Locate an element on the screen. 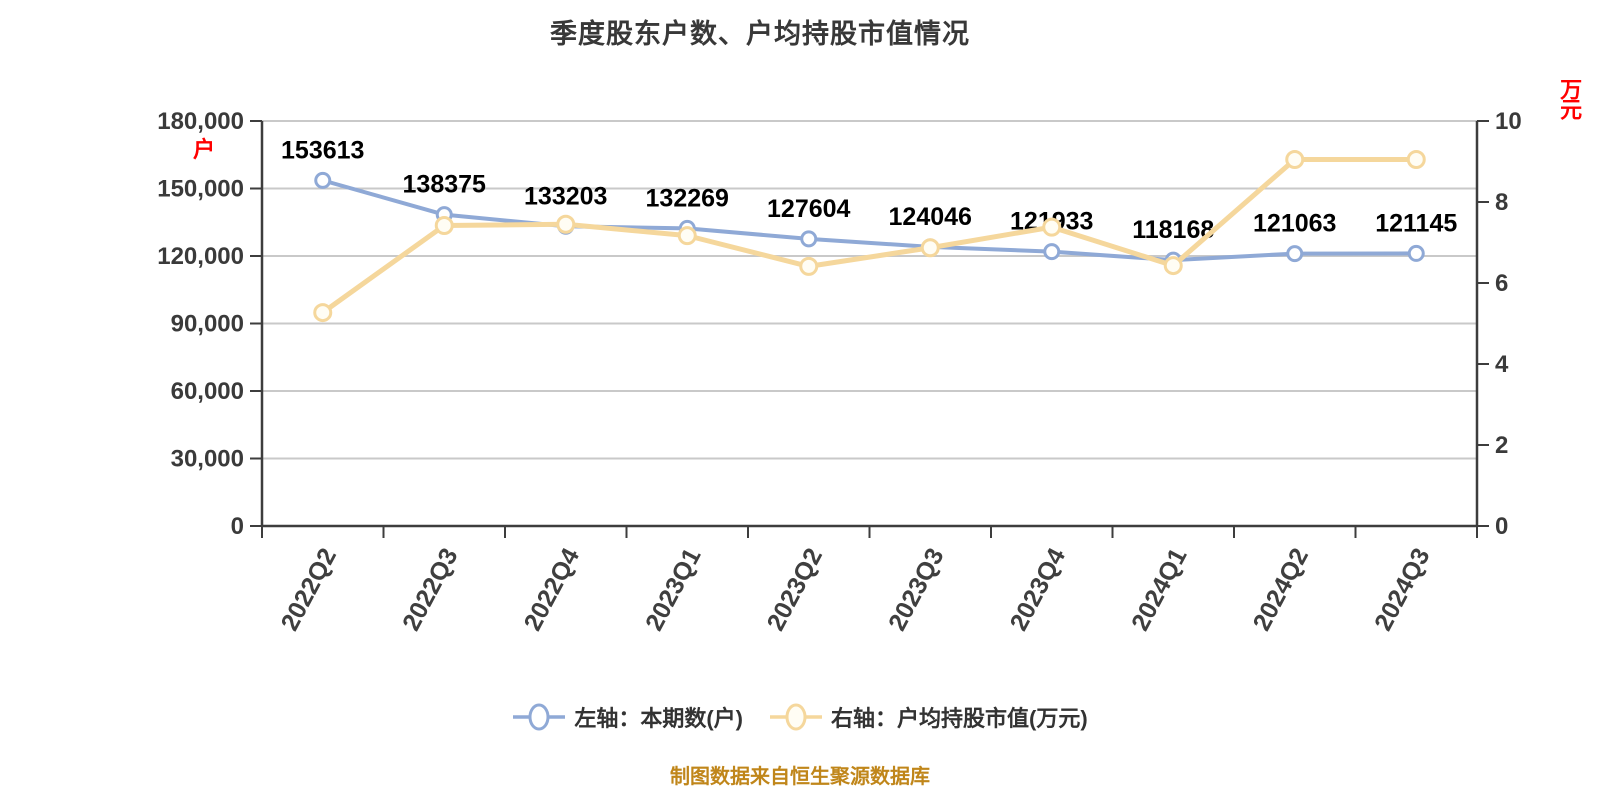 This screenshot has width=1600, height=800. svg-text: 132269 is located at coordinates (687, 198).